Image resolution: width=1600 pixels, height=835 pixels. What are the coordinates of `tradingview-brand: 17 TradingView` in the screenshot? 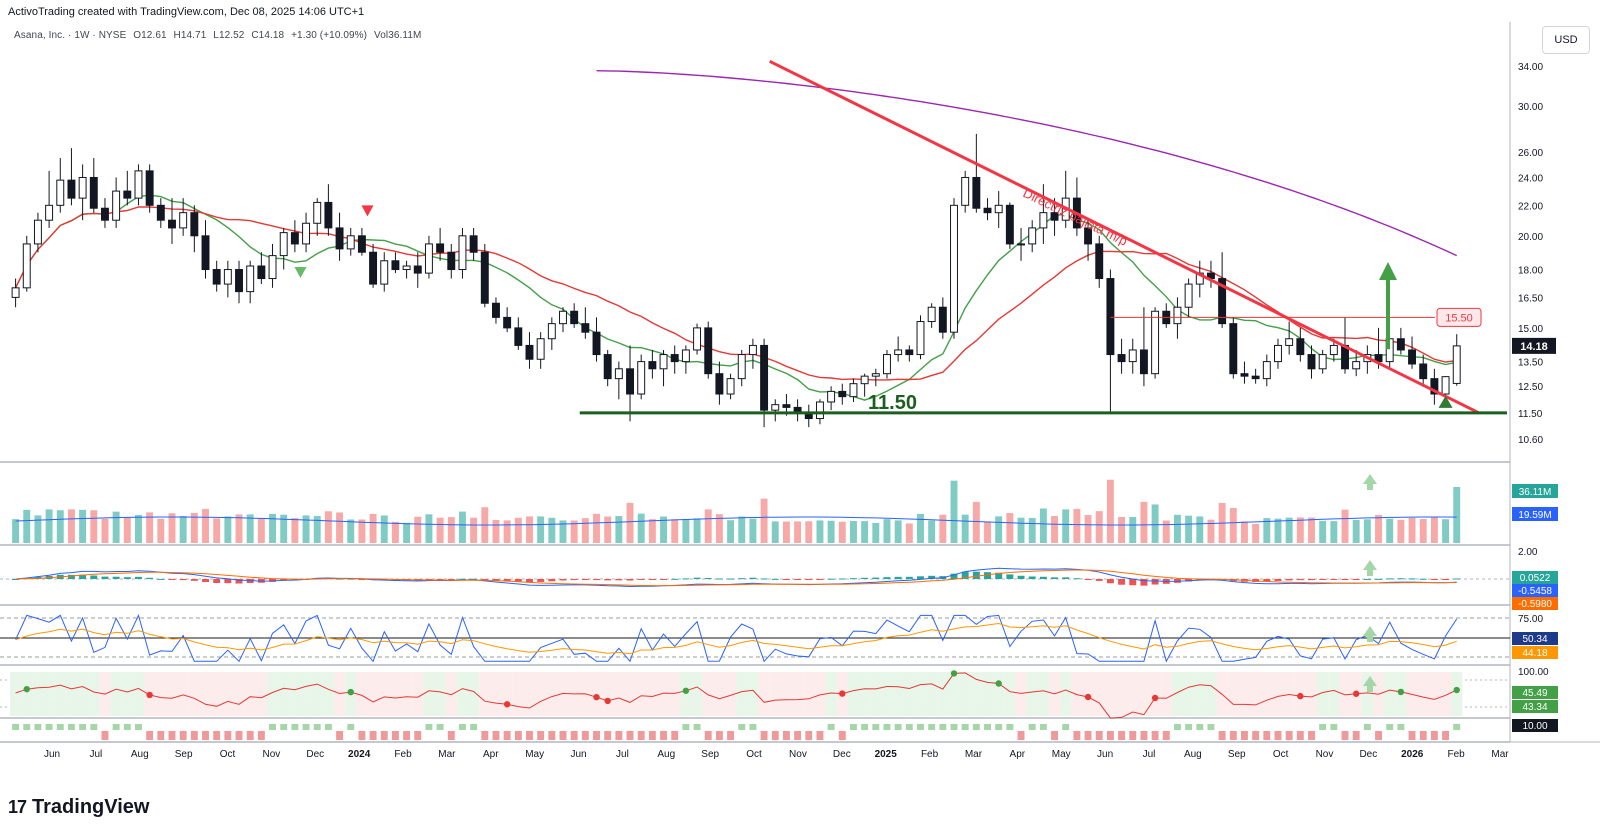 It's located at (78, 807).